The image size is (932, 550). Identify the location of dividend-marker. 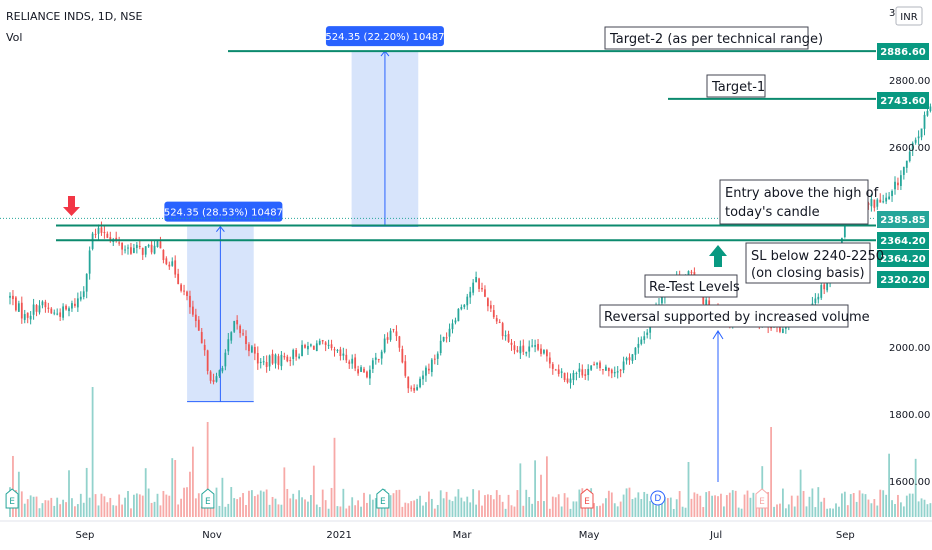
(658, 498).